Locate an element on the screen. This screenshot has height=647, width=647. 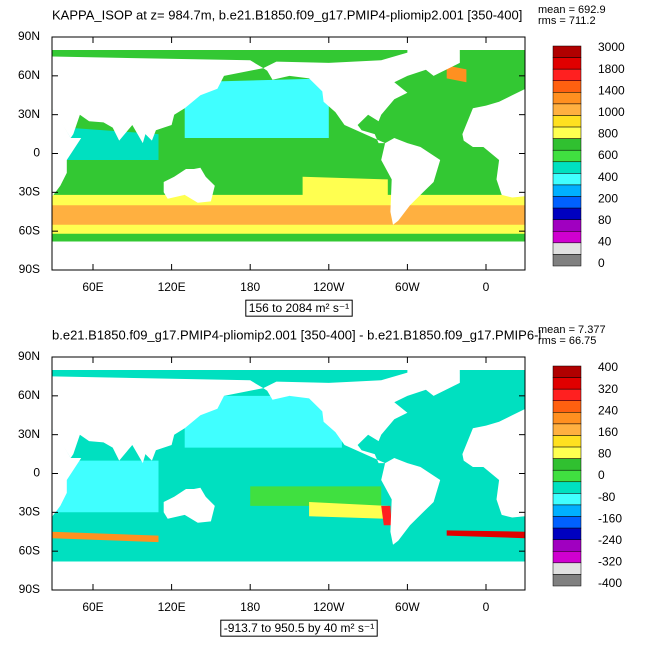
colorbar-label: 320 is located at coordinates (608, 389).